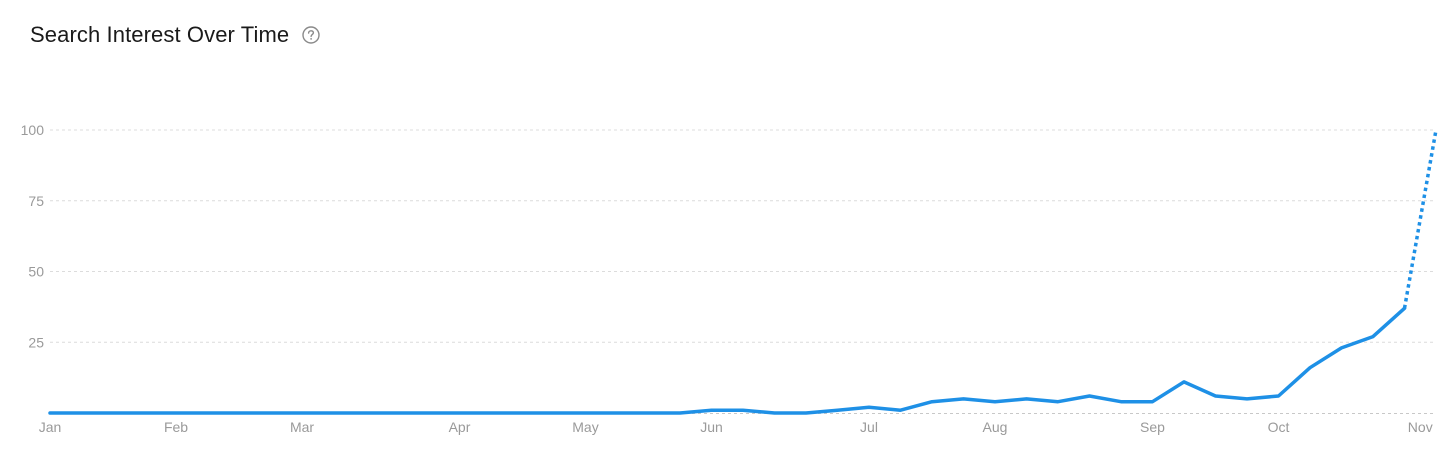 Image resolution: width=1456 pixels, height=459 pixels. I want to click on x-tick-label: Jun, so click(711, 427).